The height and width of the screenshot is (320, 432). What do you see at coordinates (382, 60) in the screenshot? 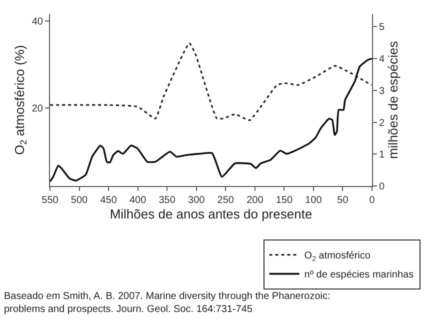
I see `y2-tick-label: 4` at bounding box center [382, 60].